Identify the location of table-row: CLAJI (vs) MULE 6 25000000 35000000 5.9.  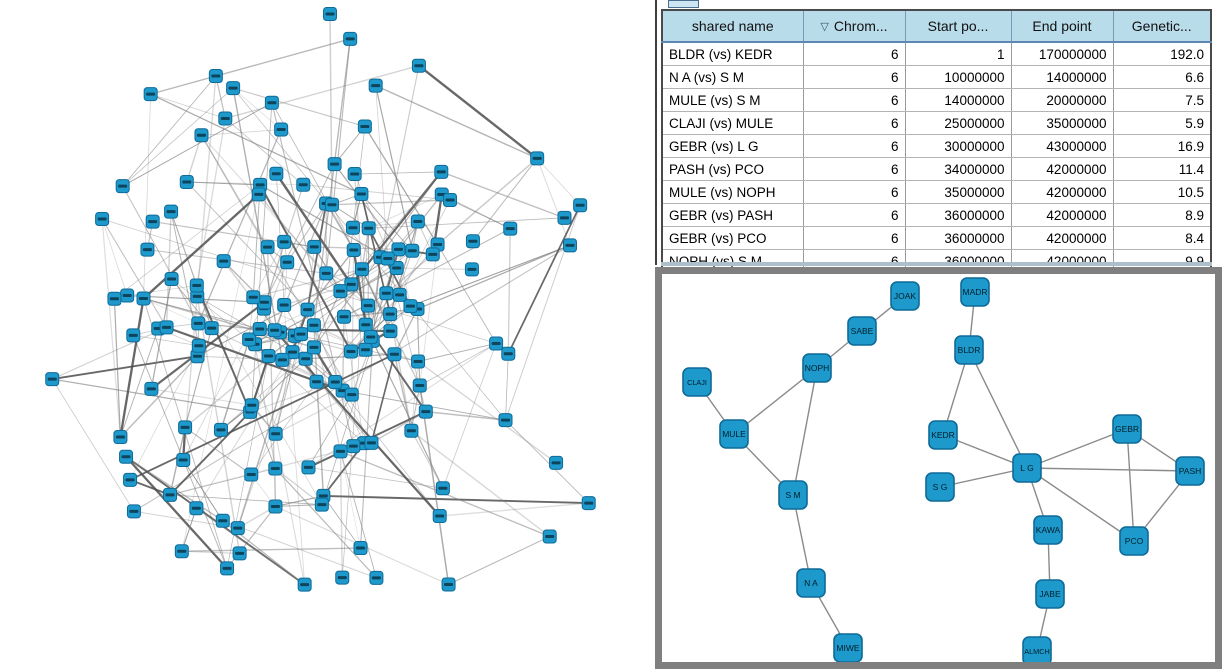
(937, 123).